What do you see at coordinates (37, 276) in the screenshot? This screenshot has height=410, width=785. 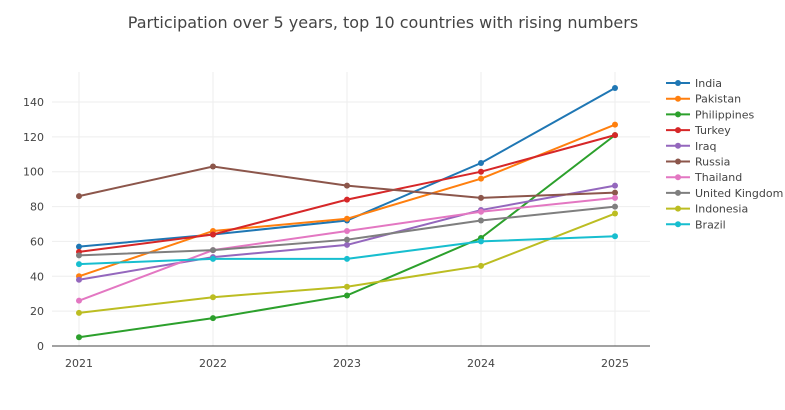 I see `y-tick-label: 40` at bounding box center [37, 276].